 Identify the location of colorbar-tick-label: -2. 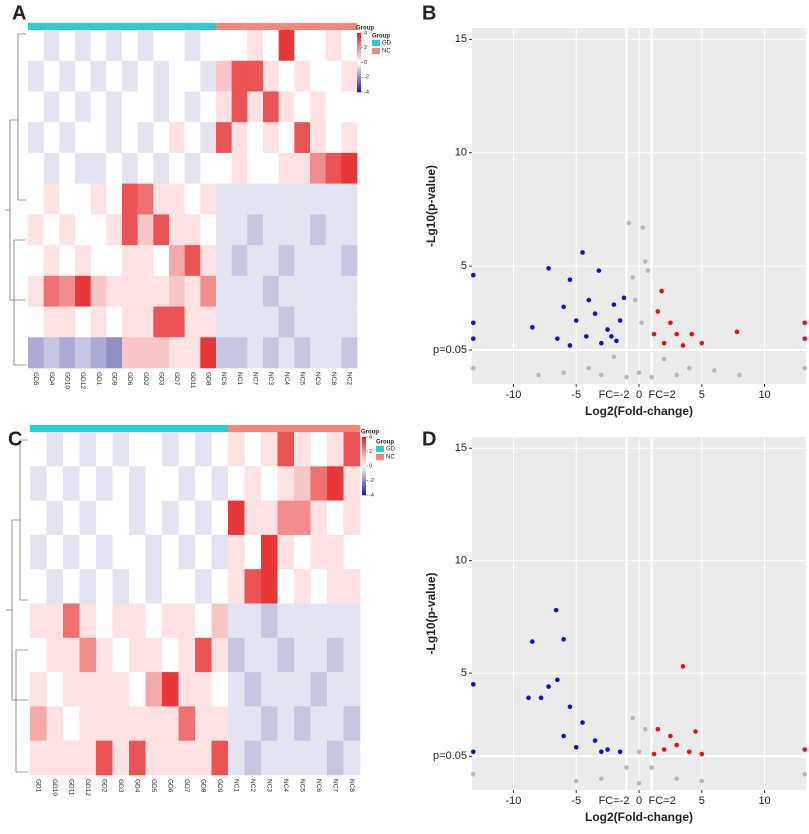
(371, 481).